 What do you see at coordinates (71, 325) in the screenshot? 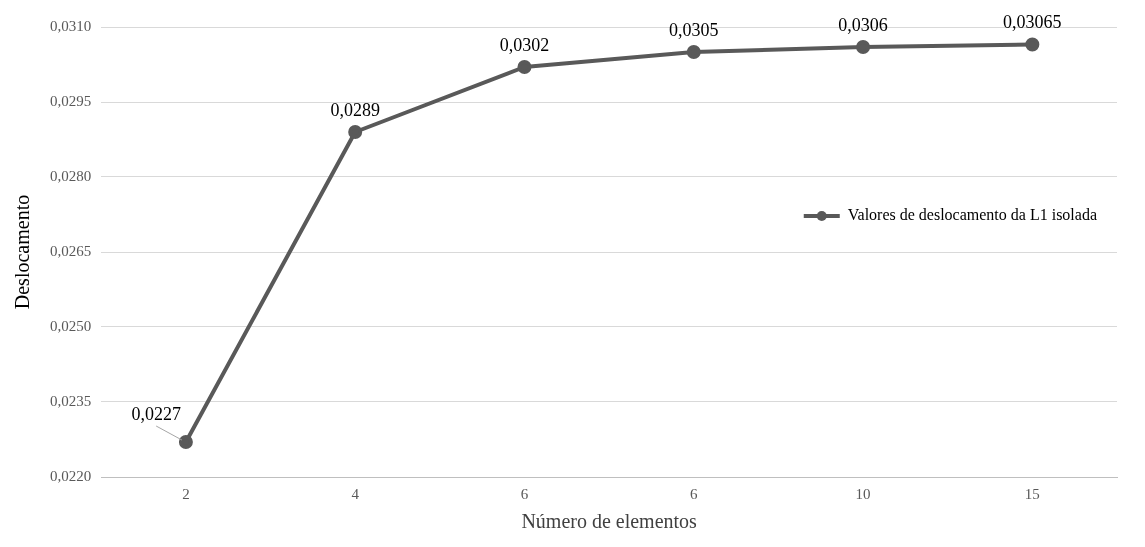
I see `y-tick-label: 0,0250` at bounding box center [71, 325].